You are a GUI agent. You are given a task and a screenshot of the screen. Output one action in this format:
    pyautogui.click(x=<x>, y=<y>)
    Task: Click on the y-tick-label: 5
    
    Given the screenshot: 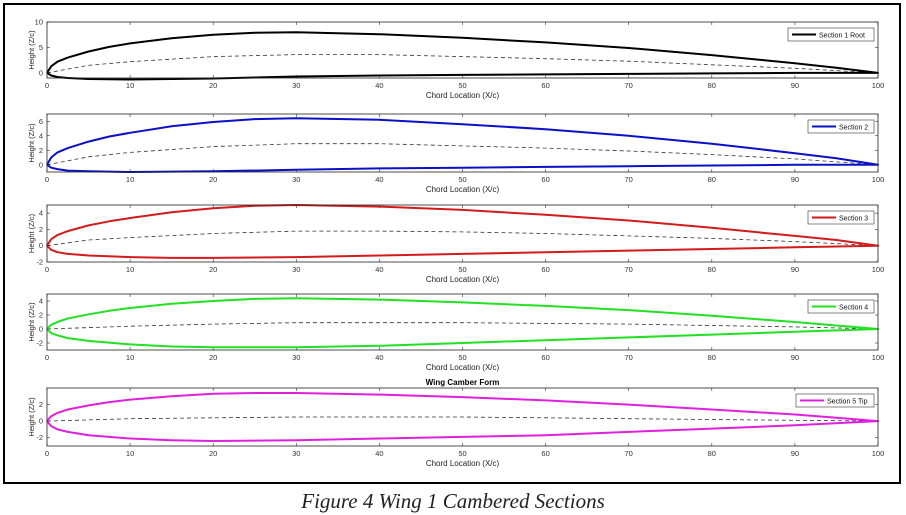 What is the action you would take?
    pyautogui.click(x=41, y=47)
    